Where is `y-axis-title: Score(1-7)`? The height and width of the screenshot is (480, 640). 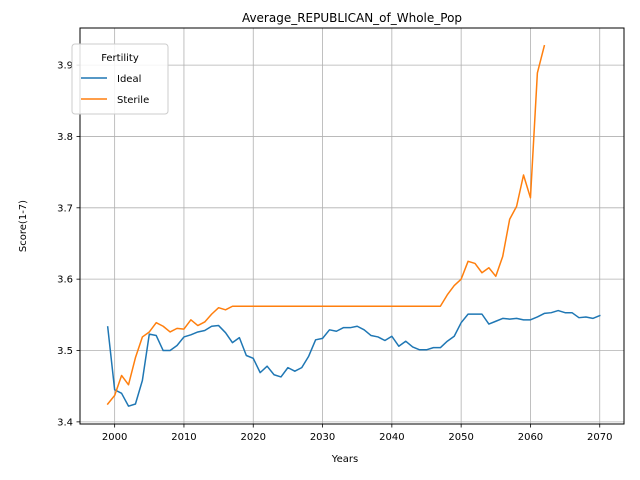
y-axis-title: Score(1-7) is located at coordinates (23, 226).